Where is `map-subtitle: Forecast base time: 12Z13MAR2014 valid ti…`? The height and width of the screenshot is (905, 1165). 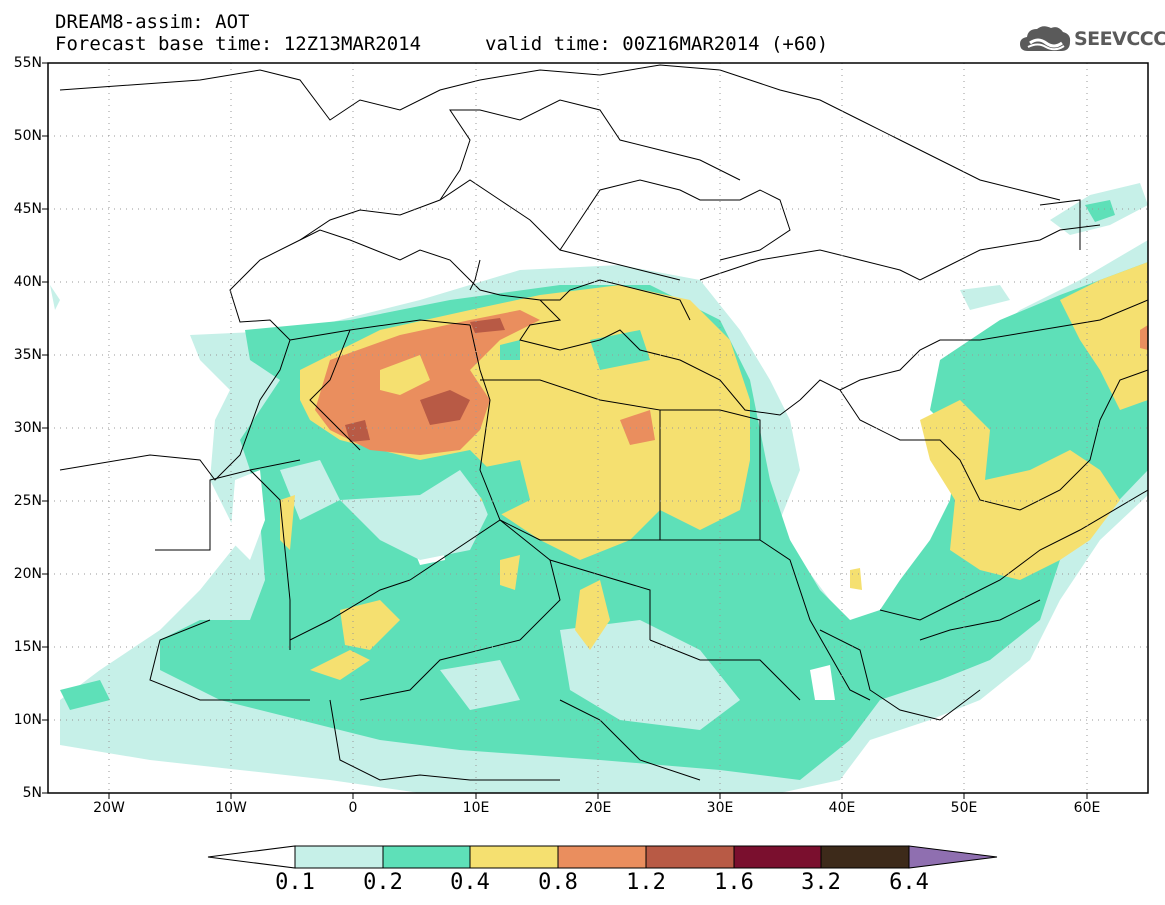
map-subtitle: Forecast base time: 12Z13MAR2014 valid ti… is located at coordinates (441, 44).